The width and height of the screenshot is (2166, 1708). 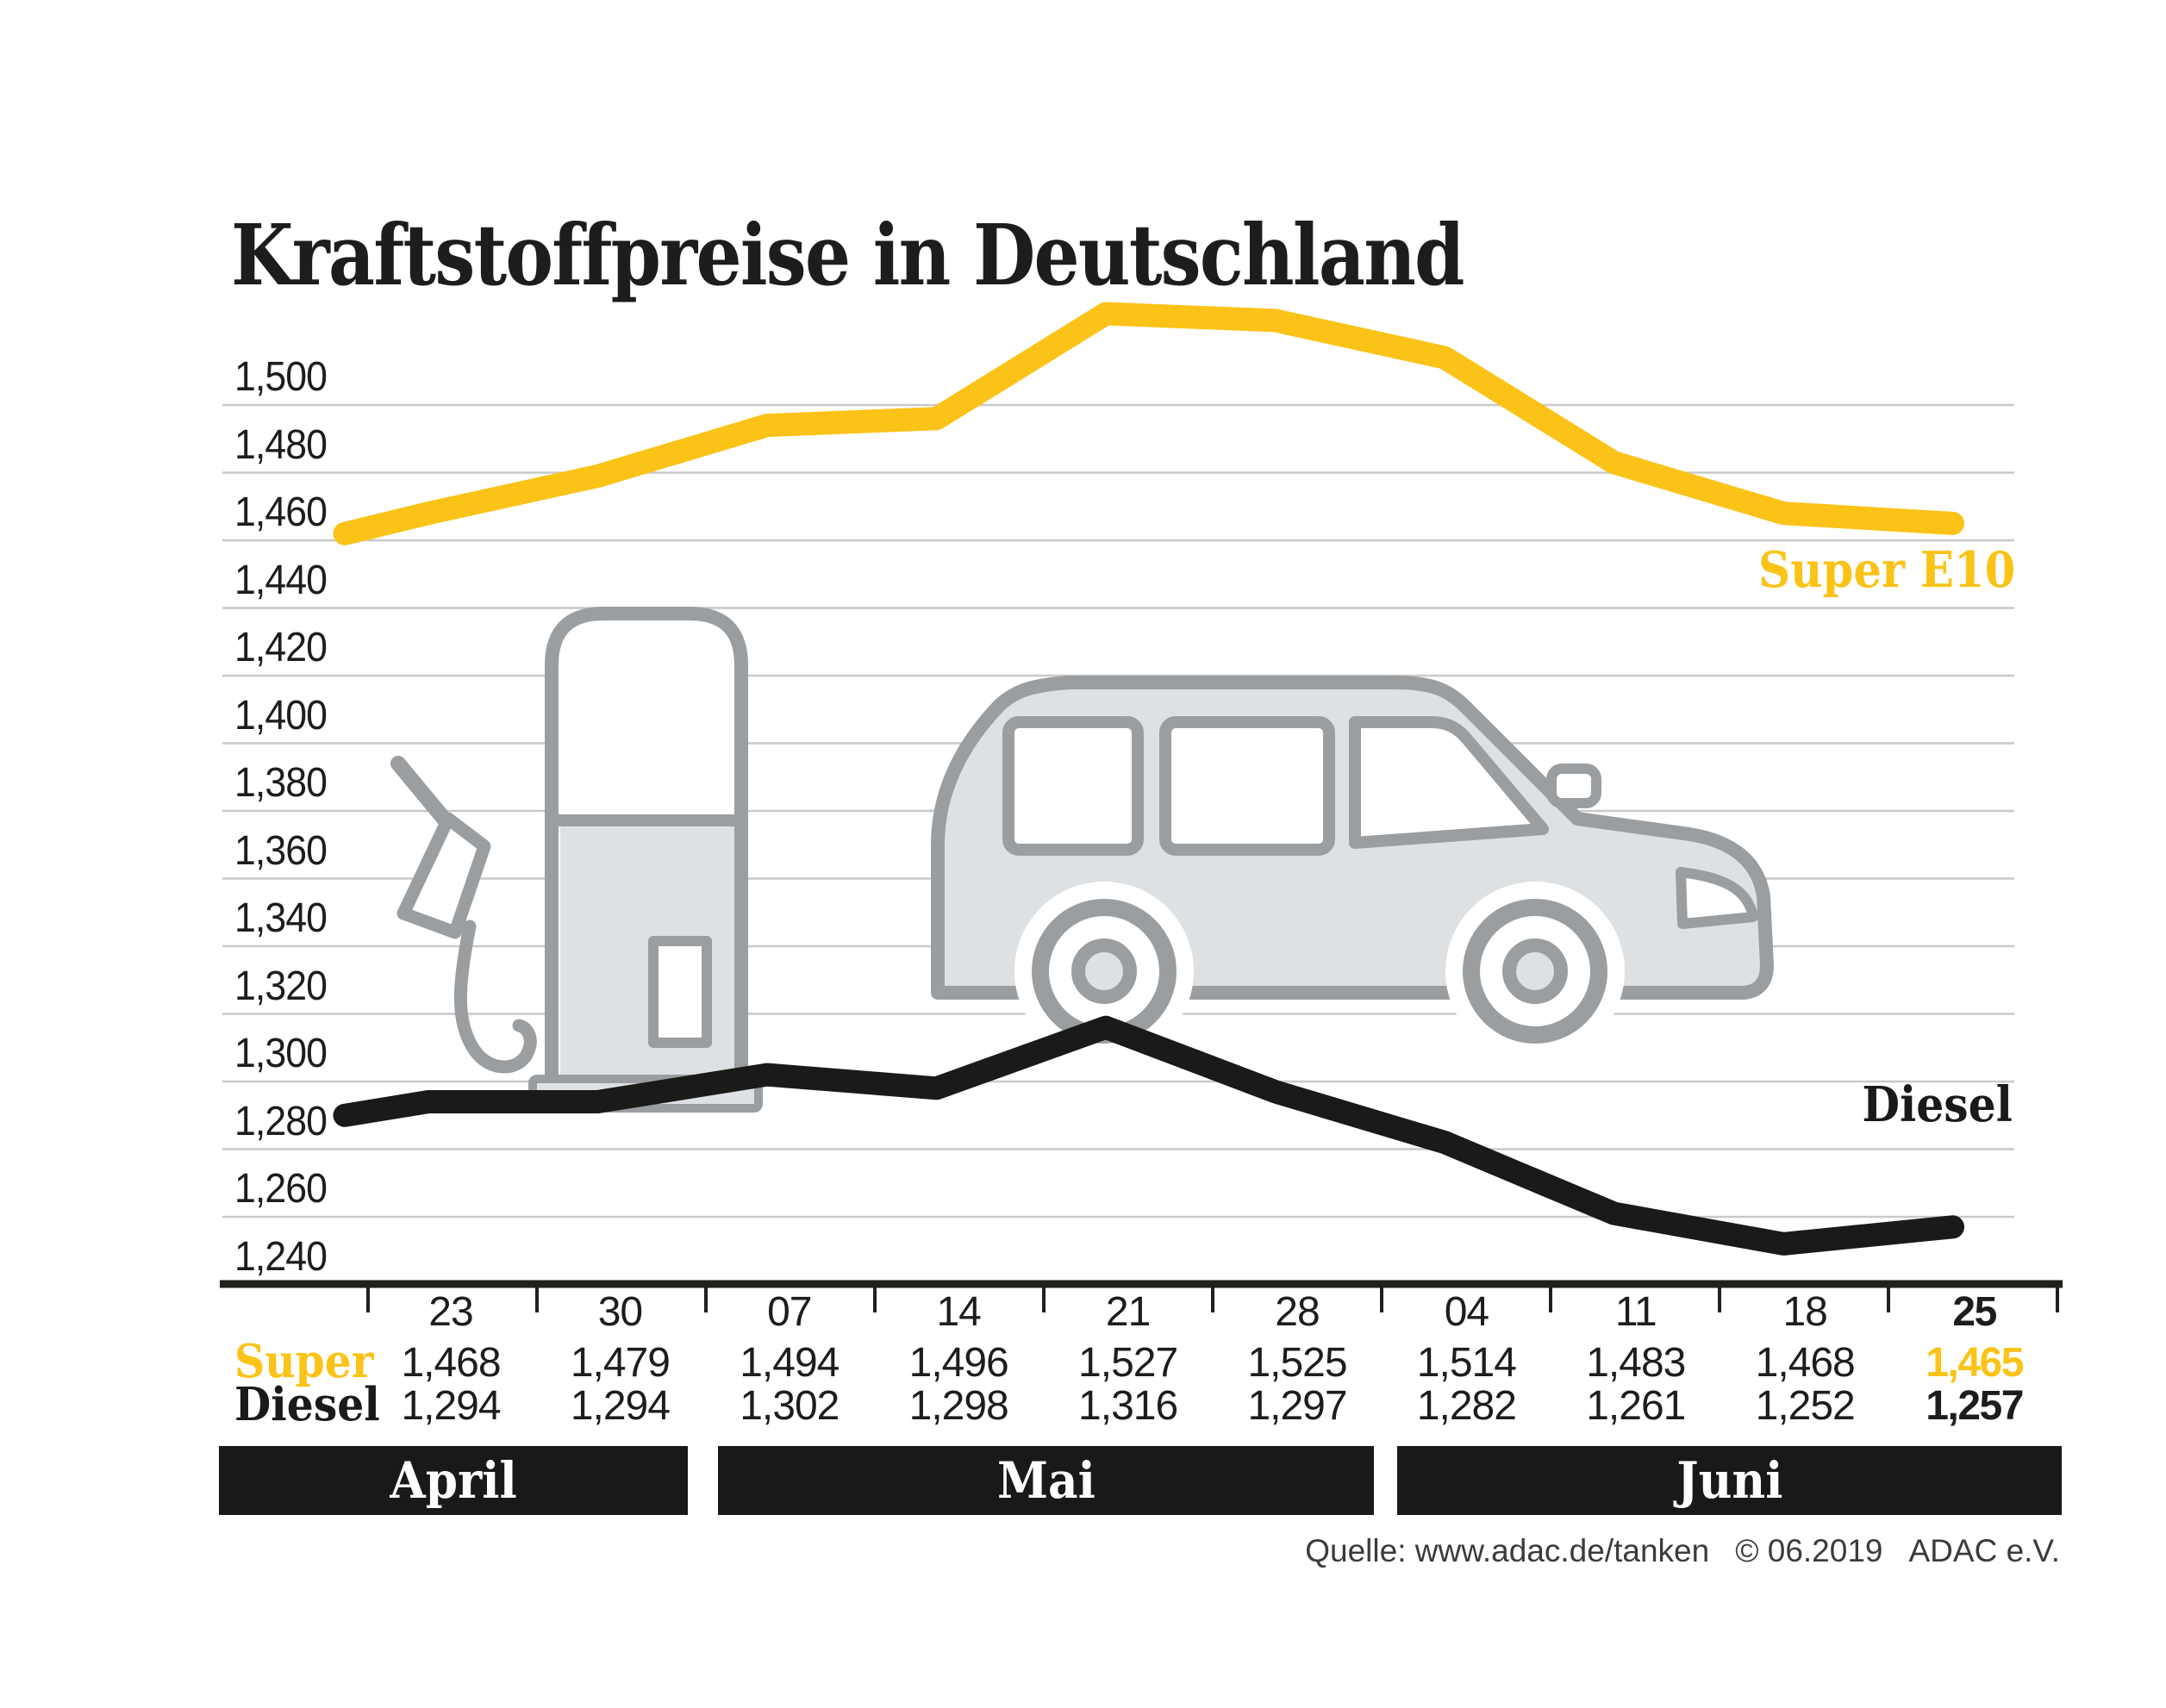 What do you see at coordinates (304, 1361) in the screenshot?
I see `row-label-super: Super` at bounding box center [304, 1361].